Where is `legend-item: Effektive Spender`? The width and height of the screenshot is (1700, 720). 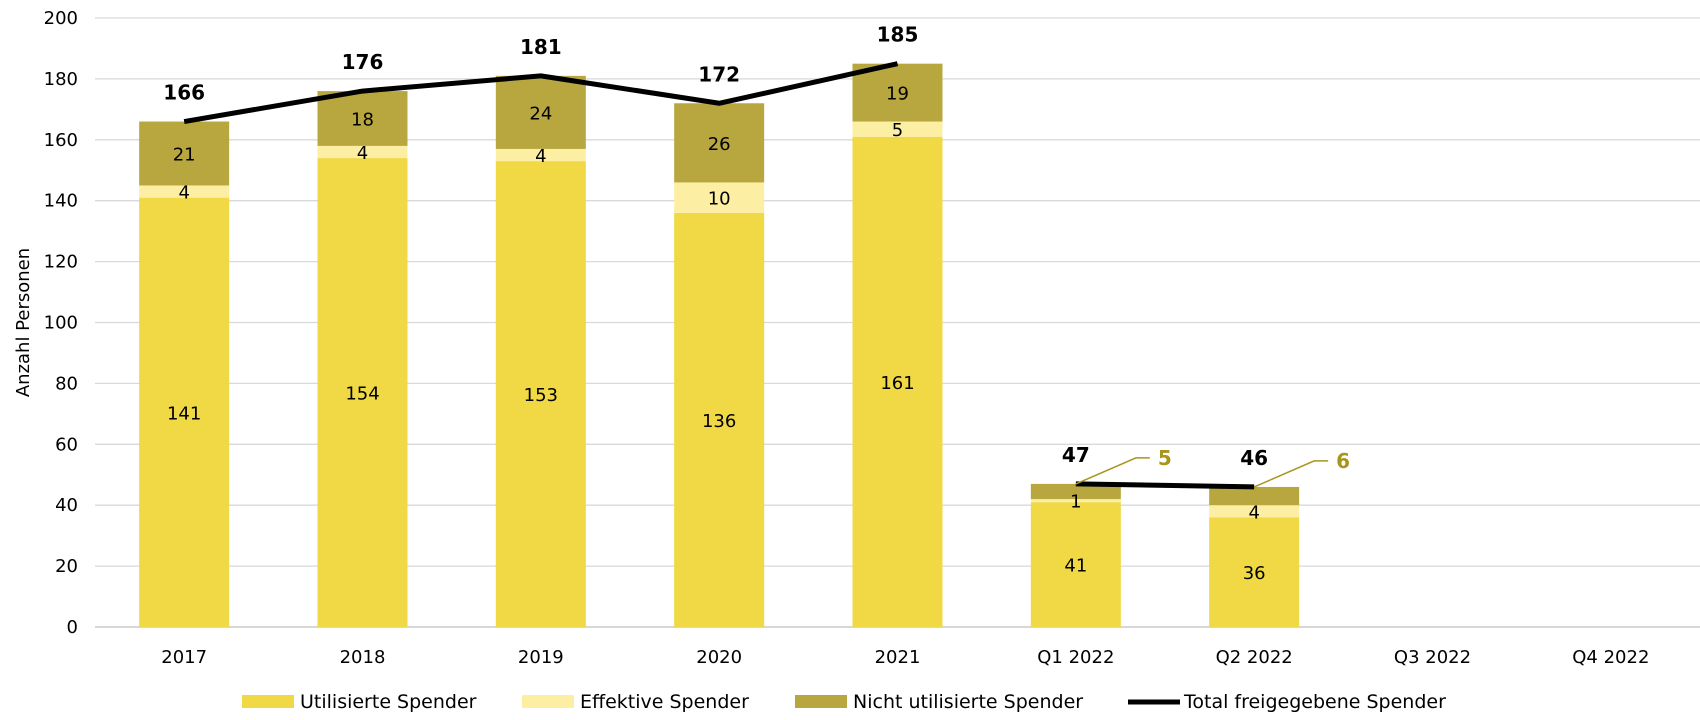
legend-item: Effektive Spender is located at coordinates (635, 702).